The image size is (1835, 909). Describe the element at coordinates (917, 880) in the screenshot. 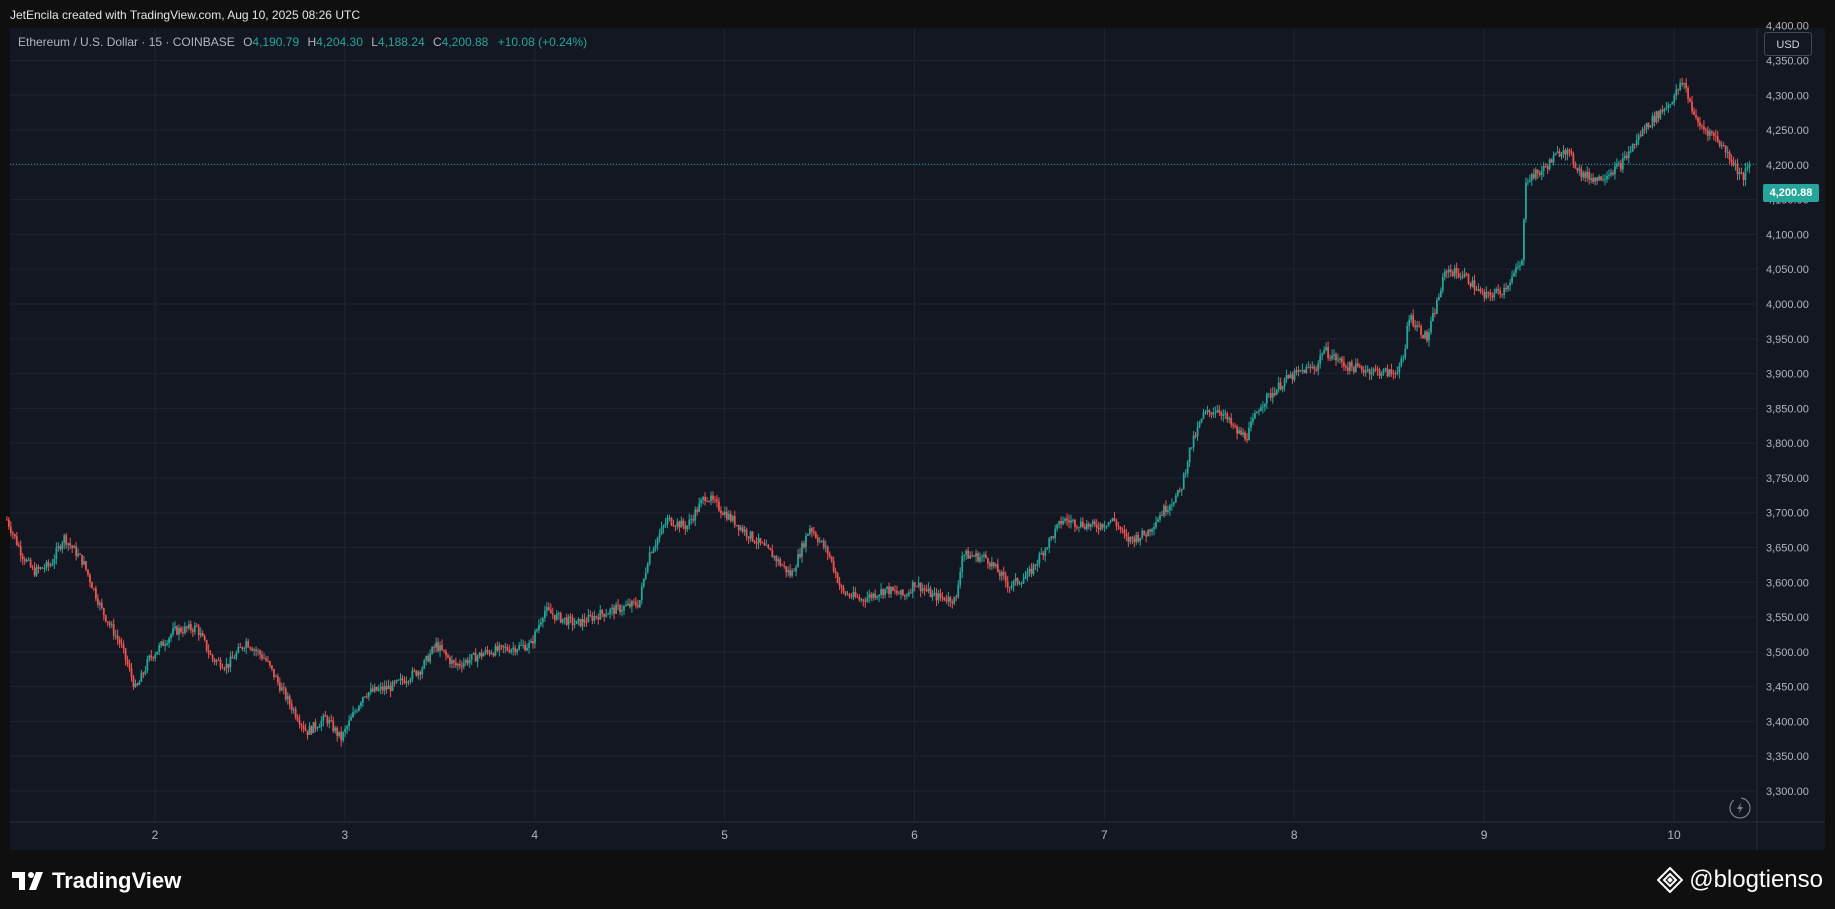

I see `footer: TradingView @blogtienso` at that location.